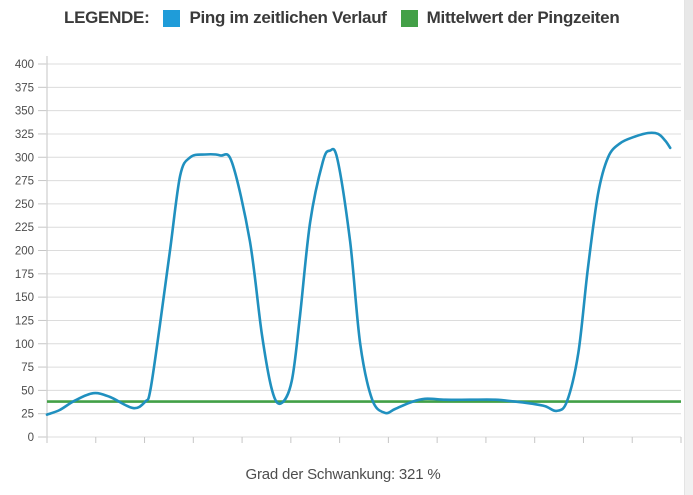  Describe the element at coordinates (24, 228) in the screenshot. I see `y-tick-label: 225` at that location.